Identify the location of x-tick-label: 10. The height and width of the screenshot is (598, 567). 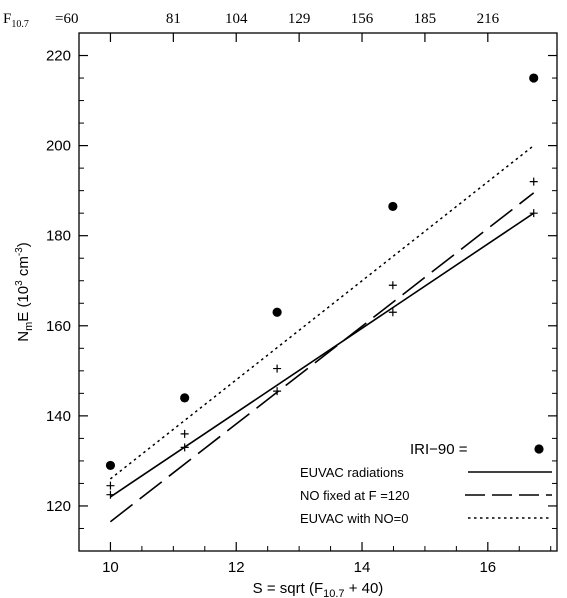
(110, 567).